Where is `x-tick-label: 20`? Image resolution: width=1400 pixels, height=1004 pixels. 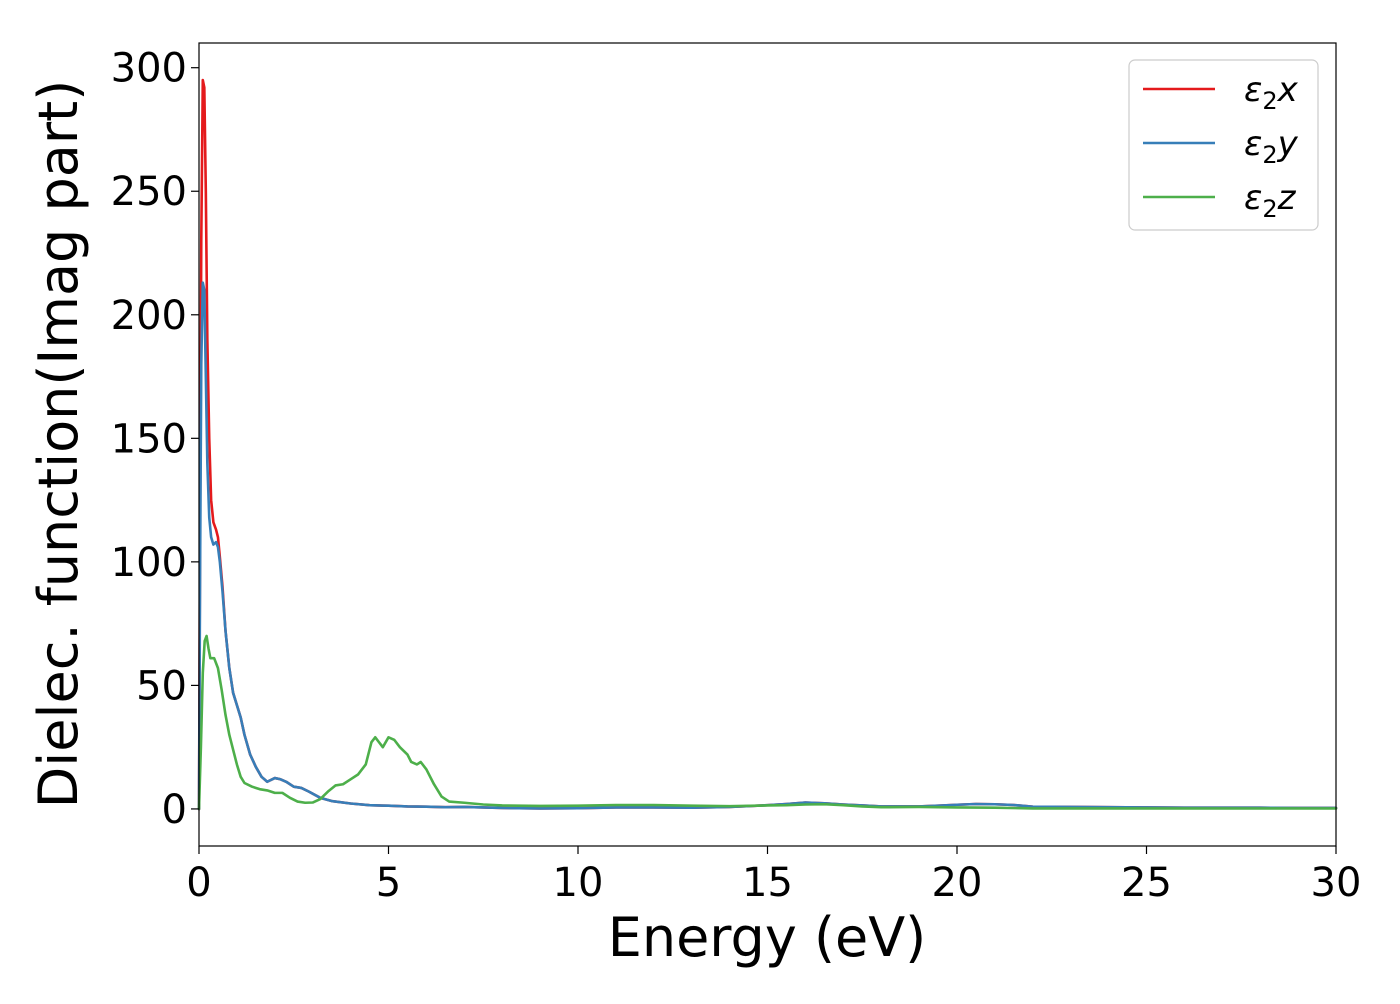
x-tick-label: 20 is located at coordinates (957, 883).